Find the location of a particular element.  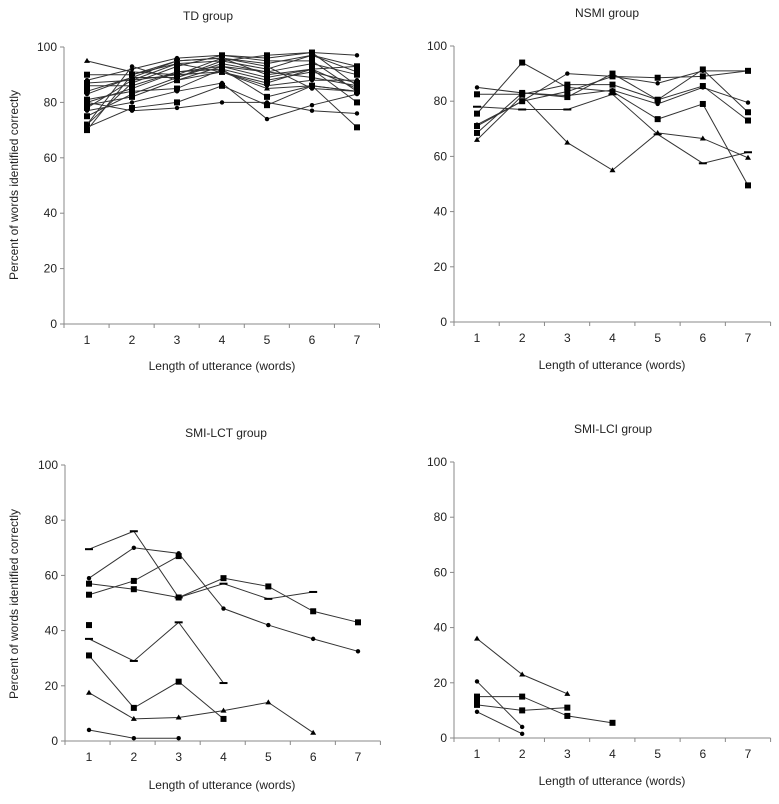

x-tick-label: 2 is located at coordinates (132, 340).